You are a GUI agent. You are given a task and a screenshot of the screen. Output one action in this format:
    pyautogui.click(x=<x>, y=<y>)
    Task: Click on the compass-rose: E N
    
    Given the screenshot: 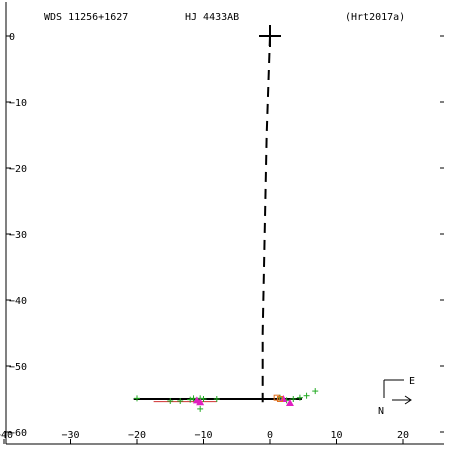 What is the action you would take?
    pyautogui.click(x=396, y=396)
    